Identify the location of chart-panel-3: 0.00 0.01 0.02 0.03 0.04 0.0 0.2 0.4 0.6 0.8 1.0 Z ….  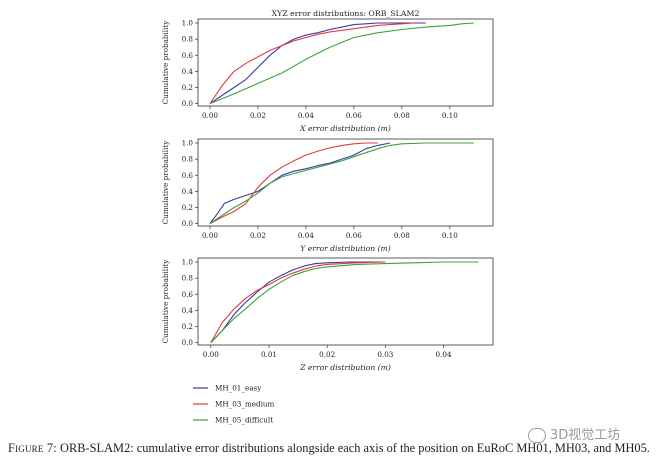
(327, 314).